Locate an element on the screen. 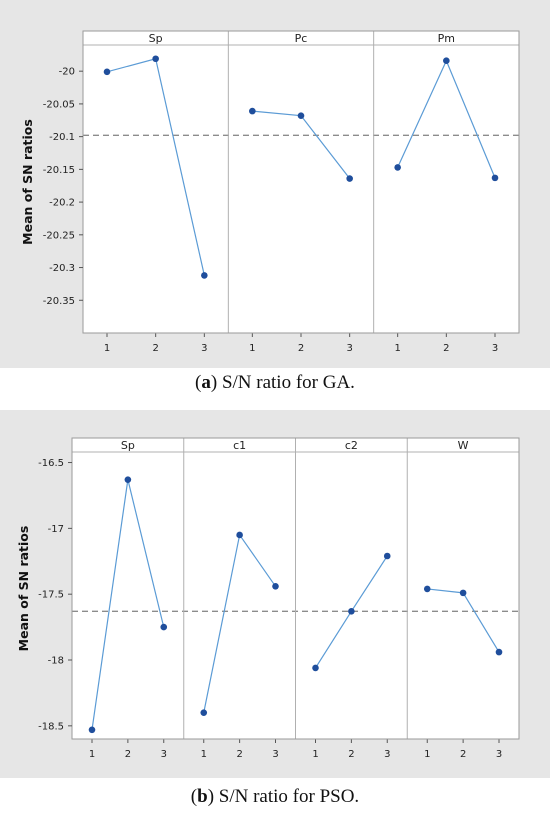 This screenshot has height=817, width=550. pso-panel-label-c2: c2 is located at coordinates (351, 445).